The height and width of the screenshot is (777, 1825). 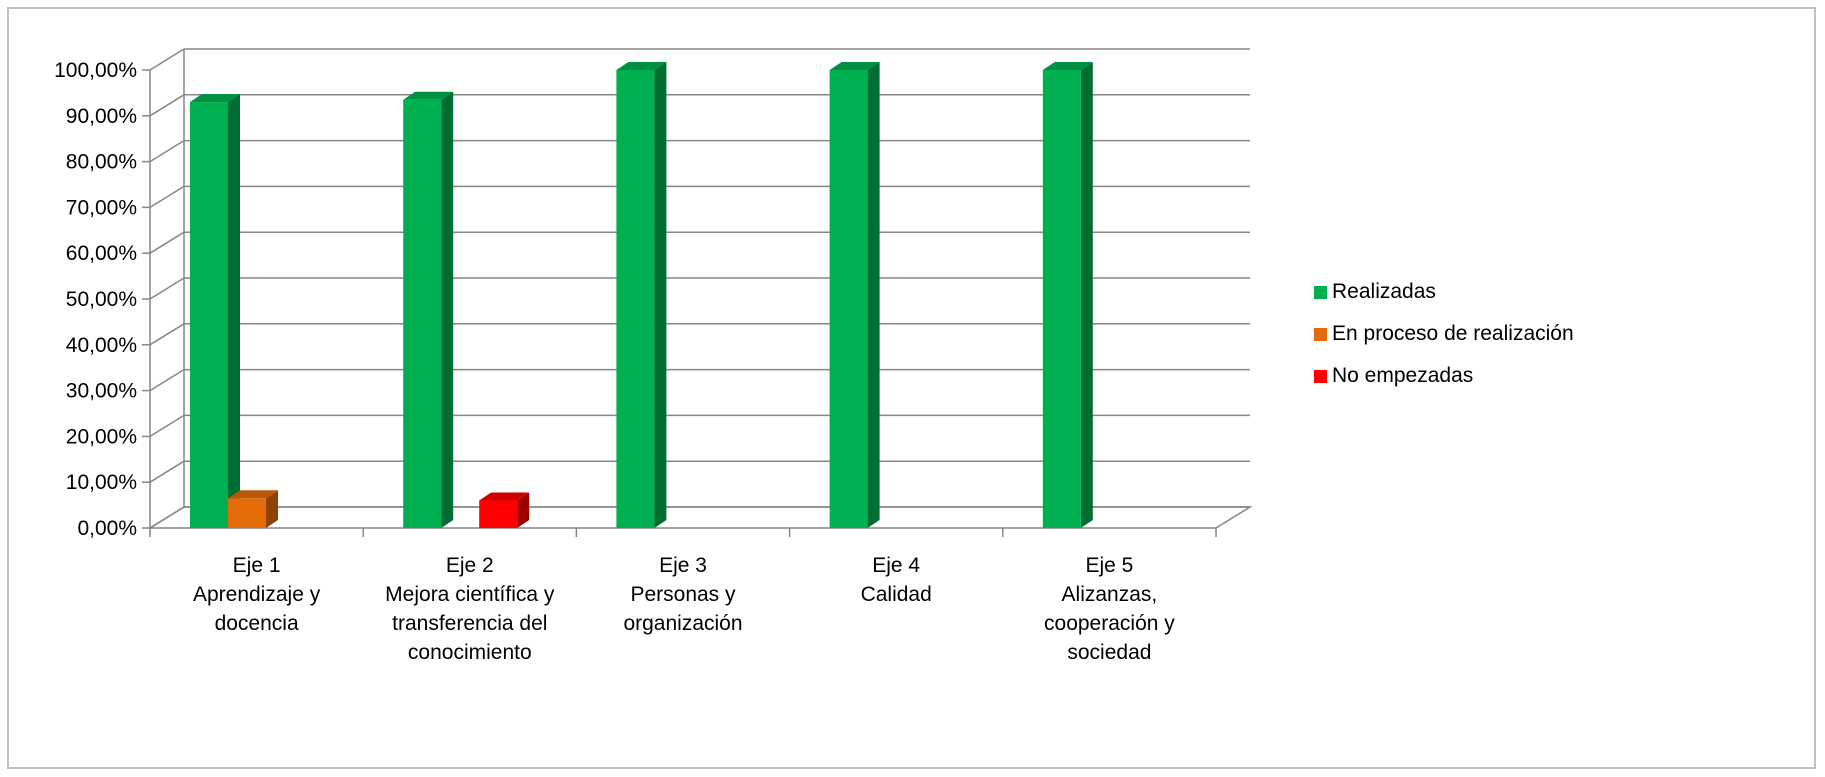 I want to click on y-tick-label: 80,00%, so click(x=101, y=162).